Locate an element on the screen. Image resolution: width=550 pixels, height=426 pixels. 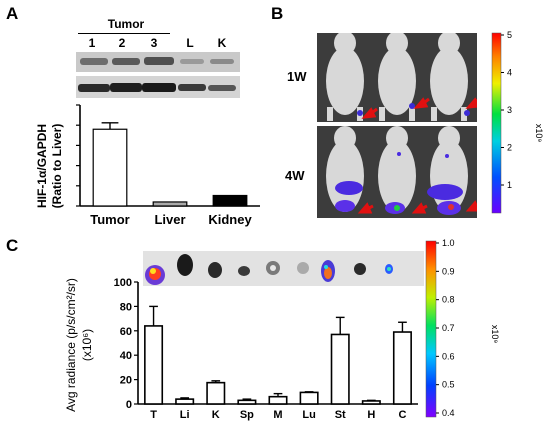
scale-tick-label-1: 2 is located at coordinates (509, 148).